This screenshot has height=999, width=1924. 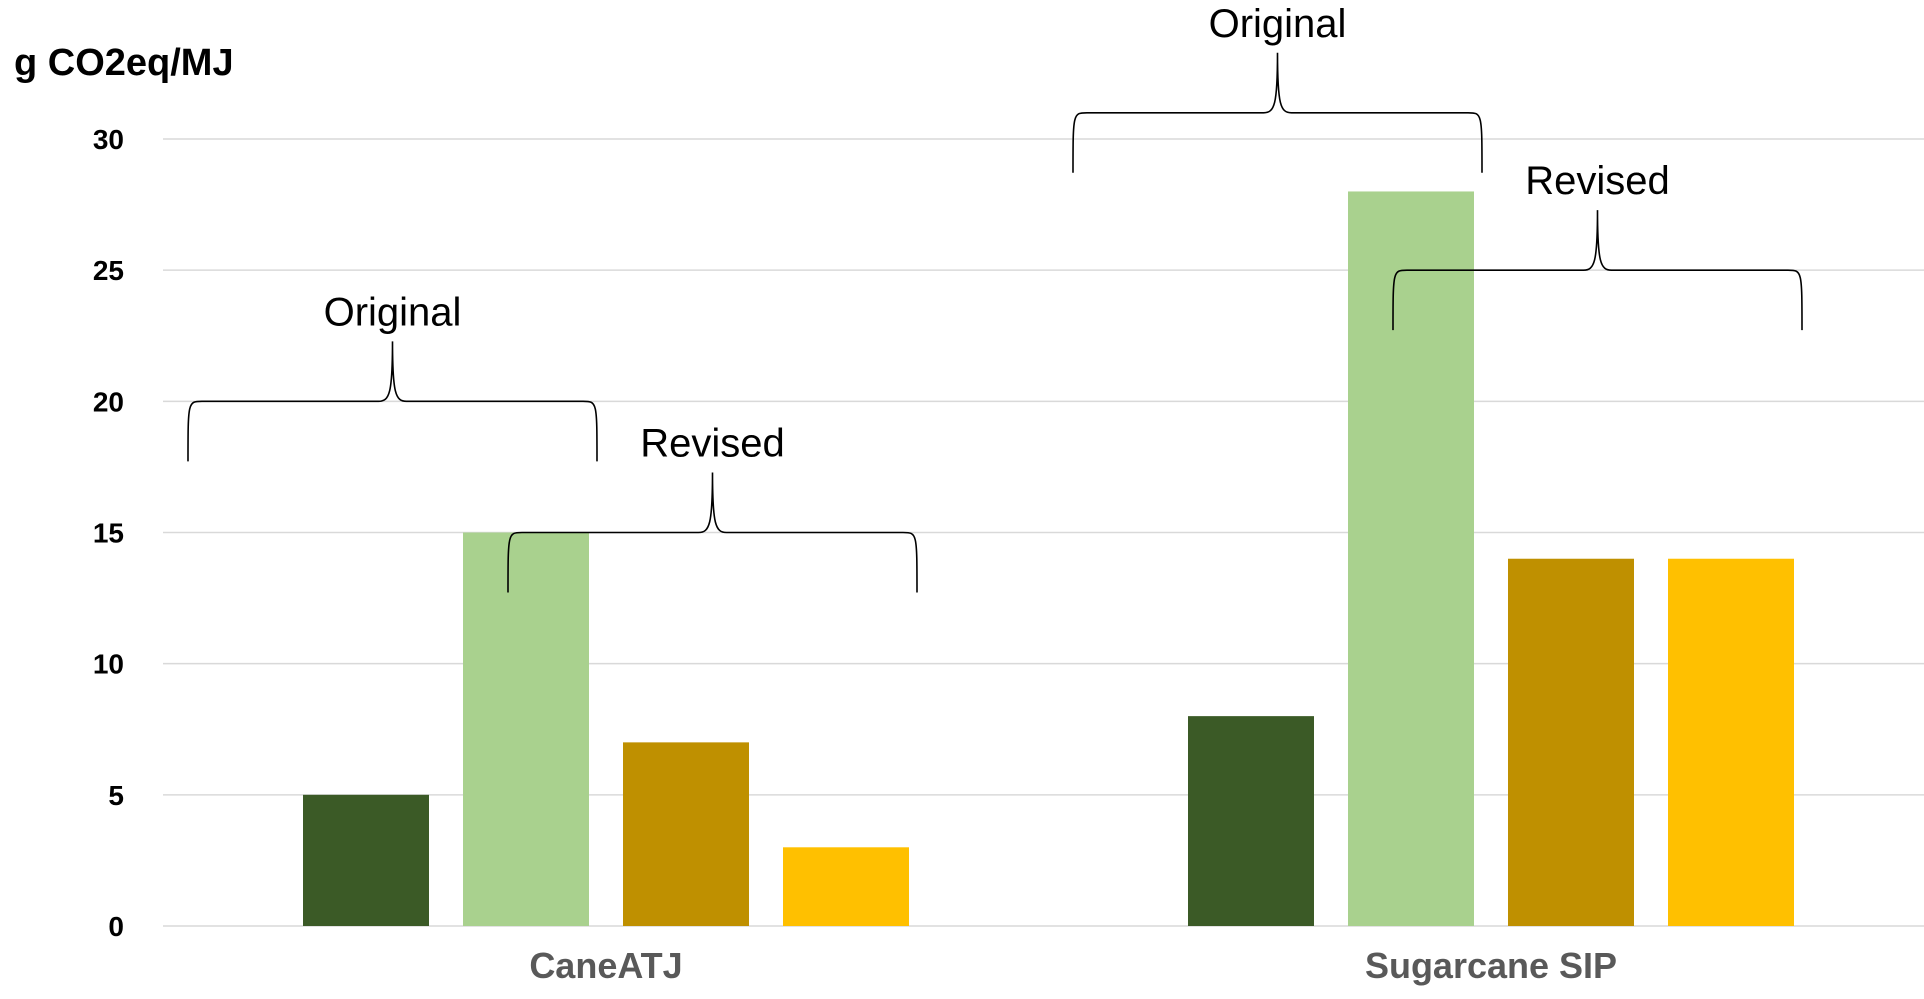 I want to click on y-axis-label: g CO2eq/MJ, so click(x=124, y=63).